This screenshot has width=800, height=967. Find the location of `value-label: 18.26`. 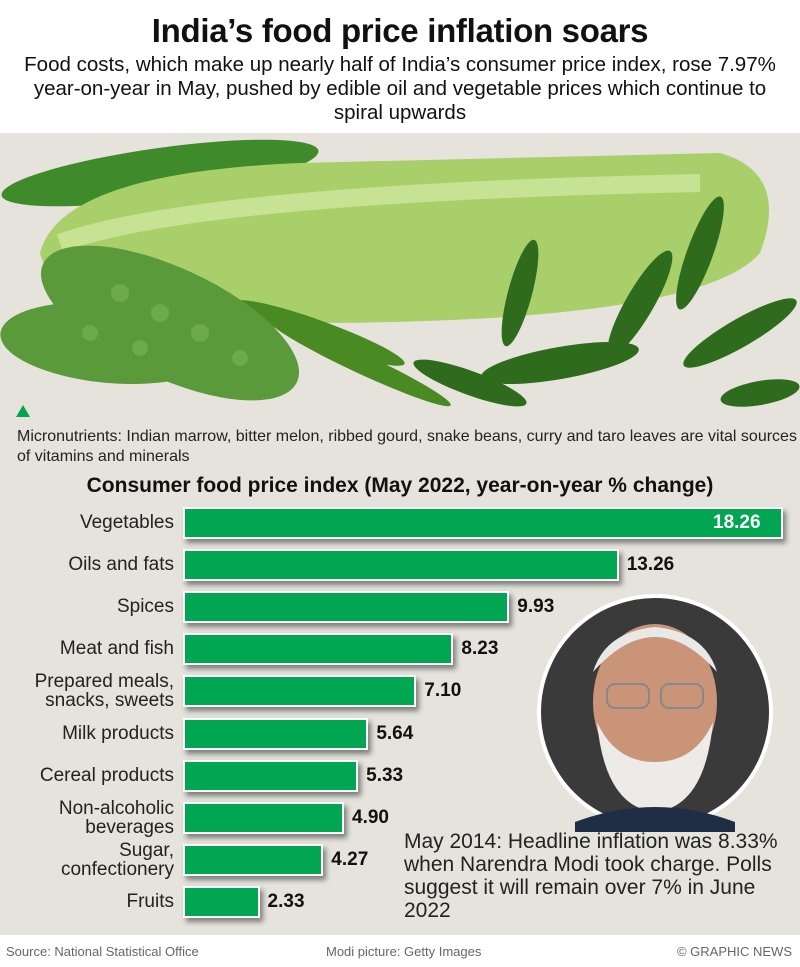

value-label: 18.26 is located at coordinates (737, 522).